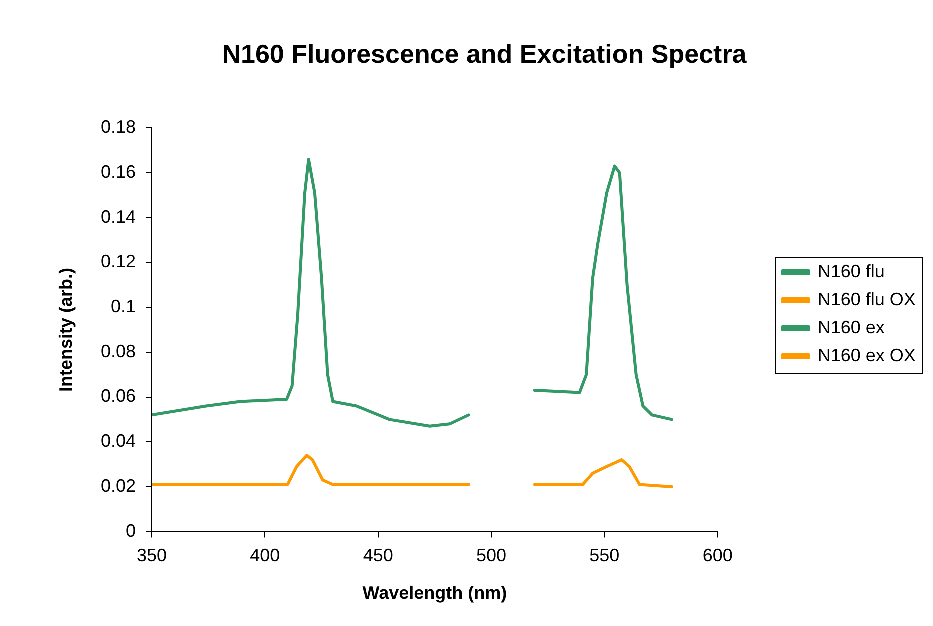  What do you see at coordinates (485, 53) in the screenshot?
I see `chart-title: N160 Fluorescence and Excitation Spectra` at bounding box center [485, 53].